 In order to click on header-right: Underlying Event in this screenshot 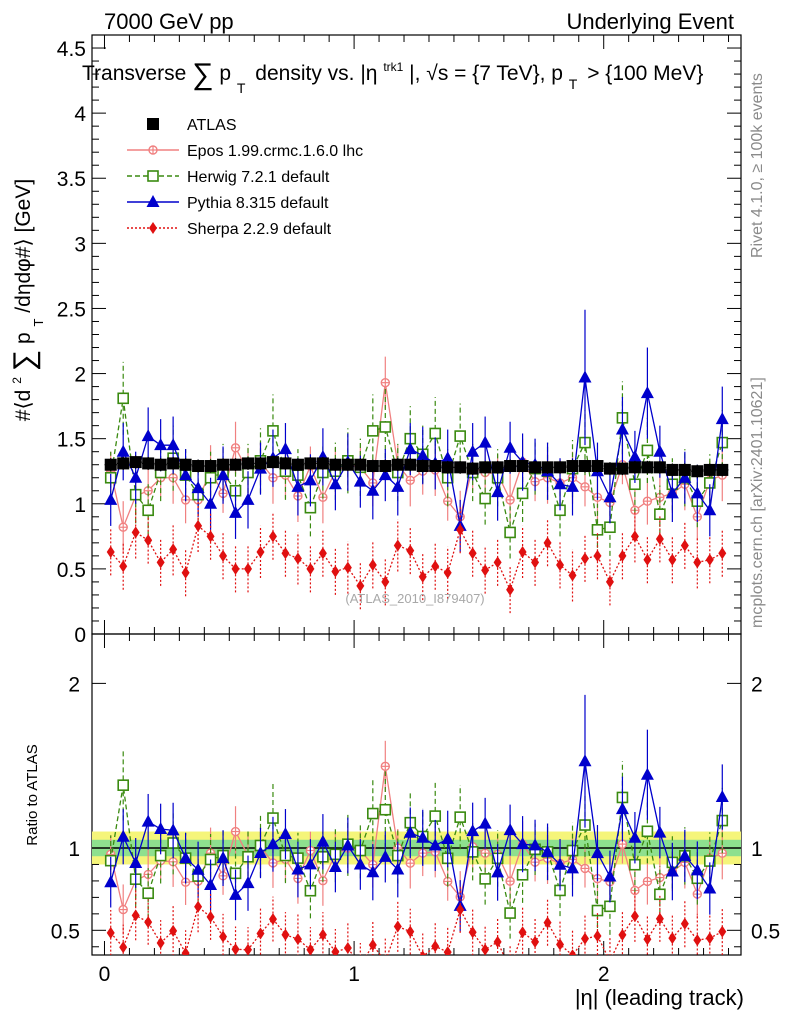, I will do `click(650, 21)`.